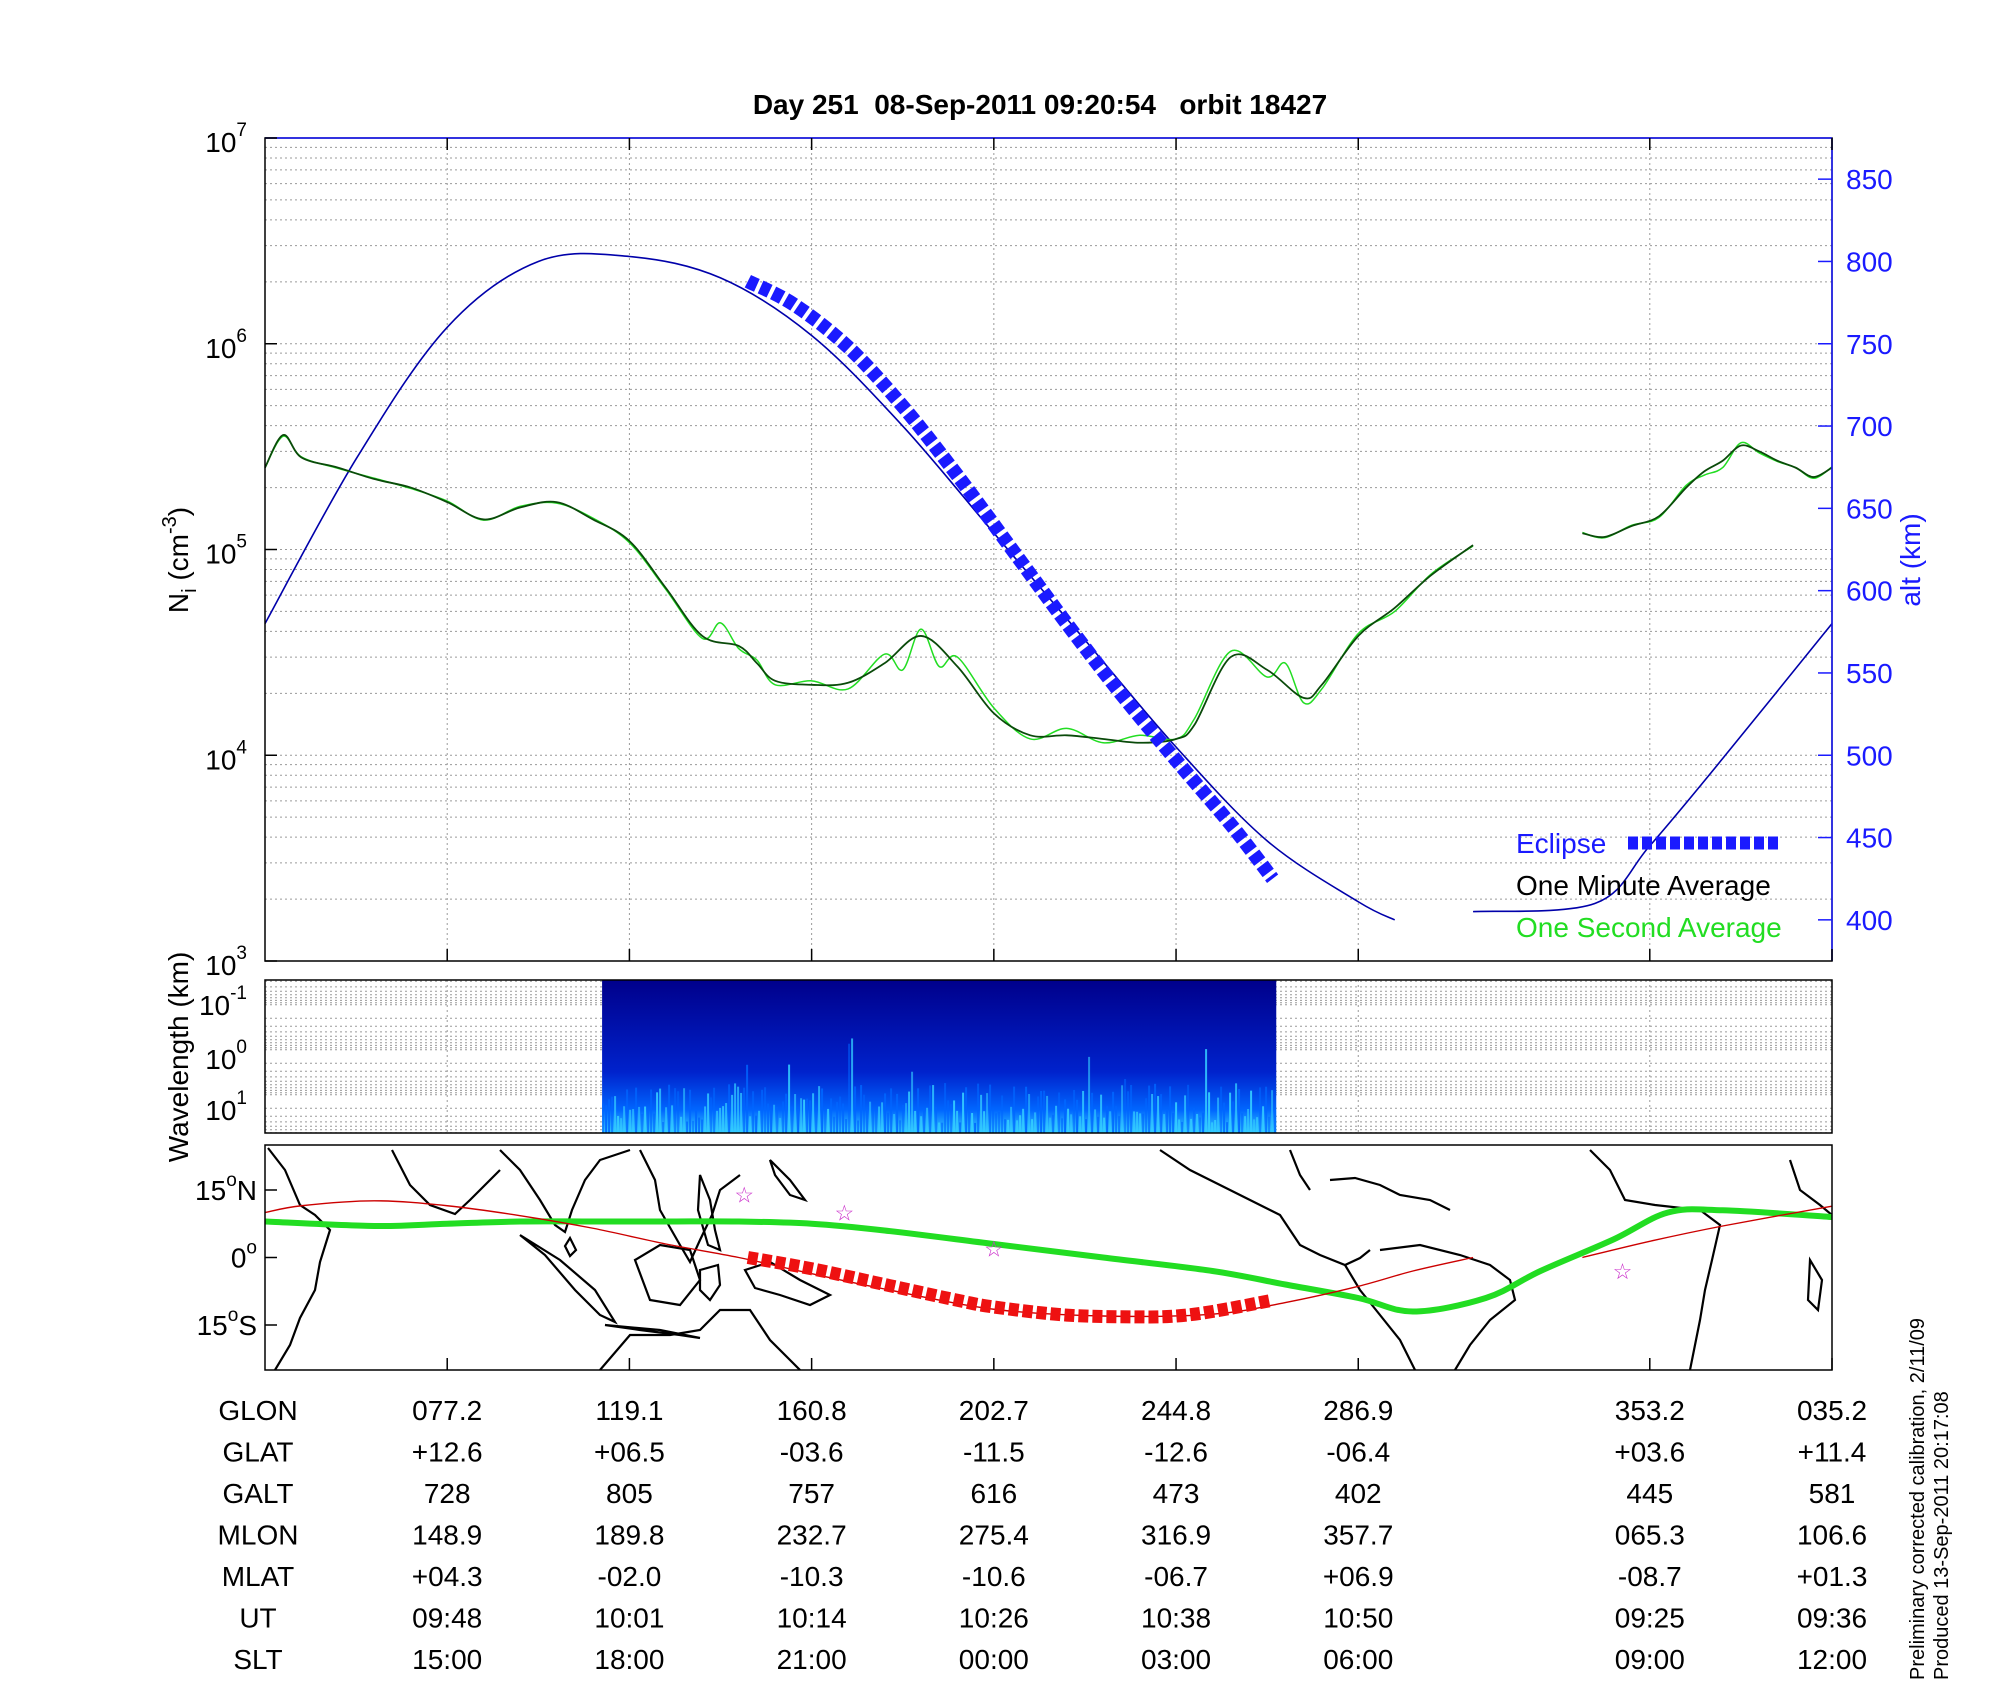  Describe the element at coordinates (939, 1056) in the screenshot. I see `spectrogram-image` at that location.